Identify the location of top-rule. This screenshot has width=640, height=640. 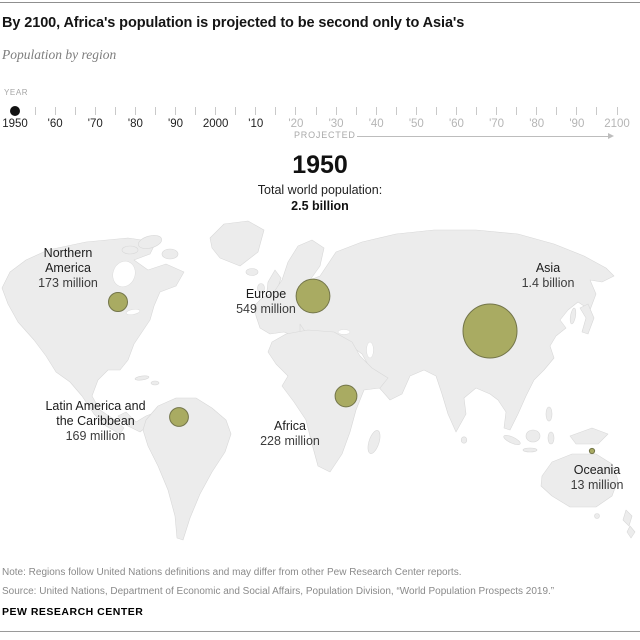
(320, 2).